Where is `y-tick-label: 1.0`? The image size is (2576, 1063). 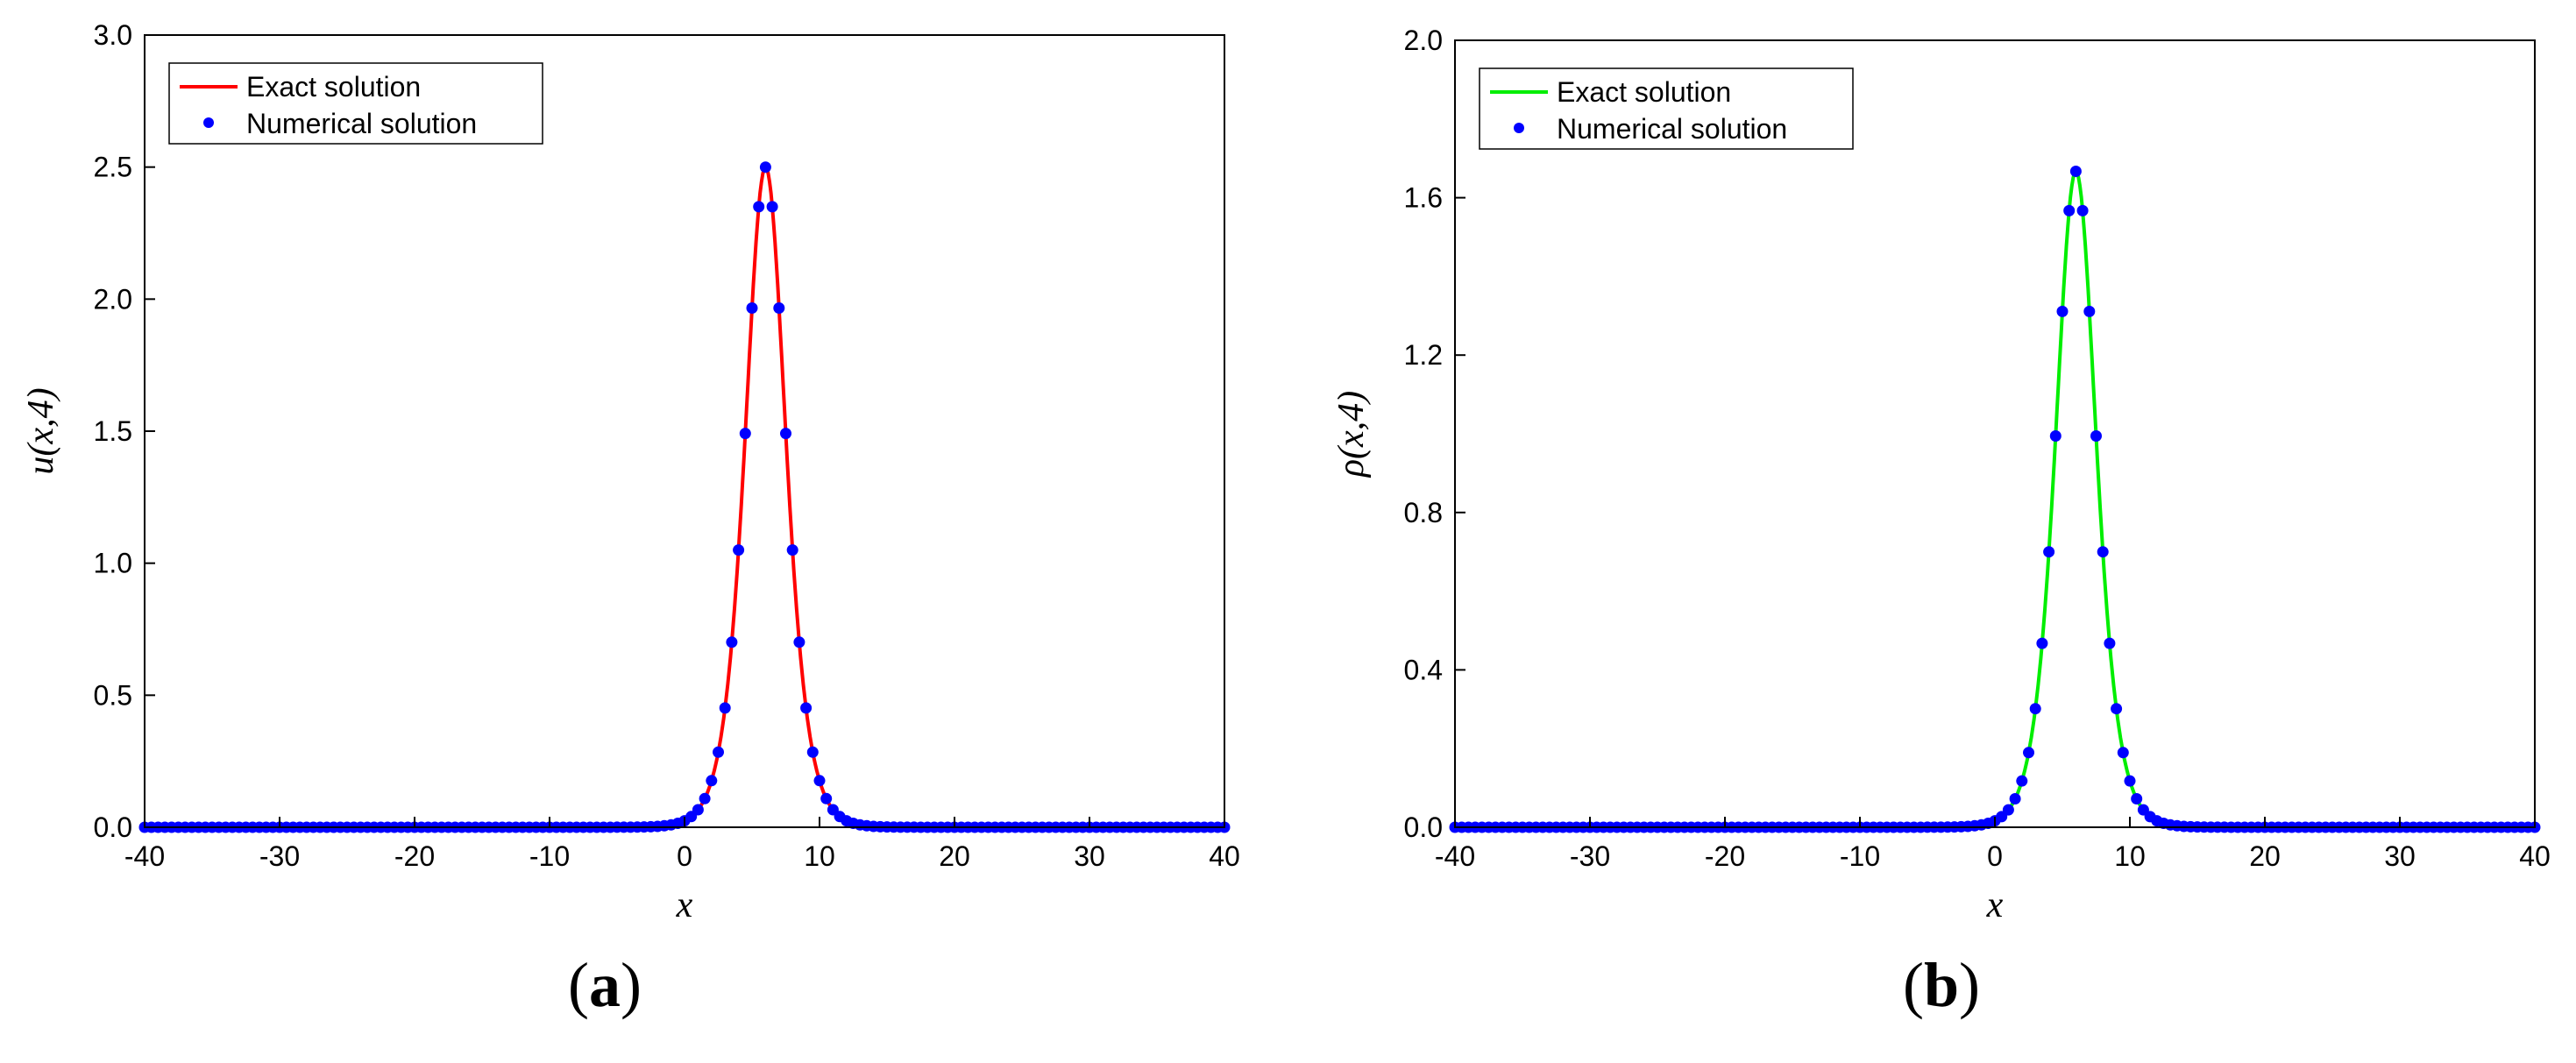
y-tick-label: 1.0 is located at coordinates (113, 563).